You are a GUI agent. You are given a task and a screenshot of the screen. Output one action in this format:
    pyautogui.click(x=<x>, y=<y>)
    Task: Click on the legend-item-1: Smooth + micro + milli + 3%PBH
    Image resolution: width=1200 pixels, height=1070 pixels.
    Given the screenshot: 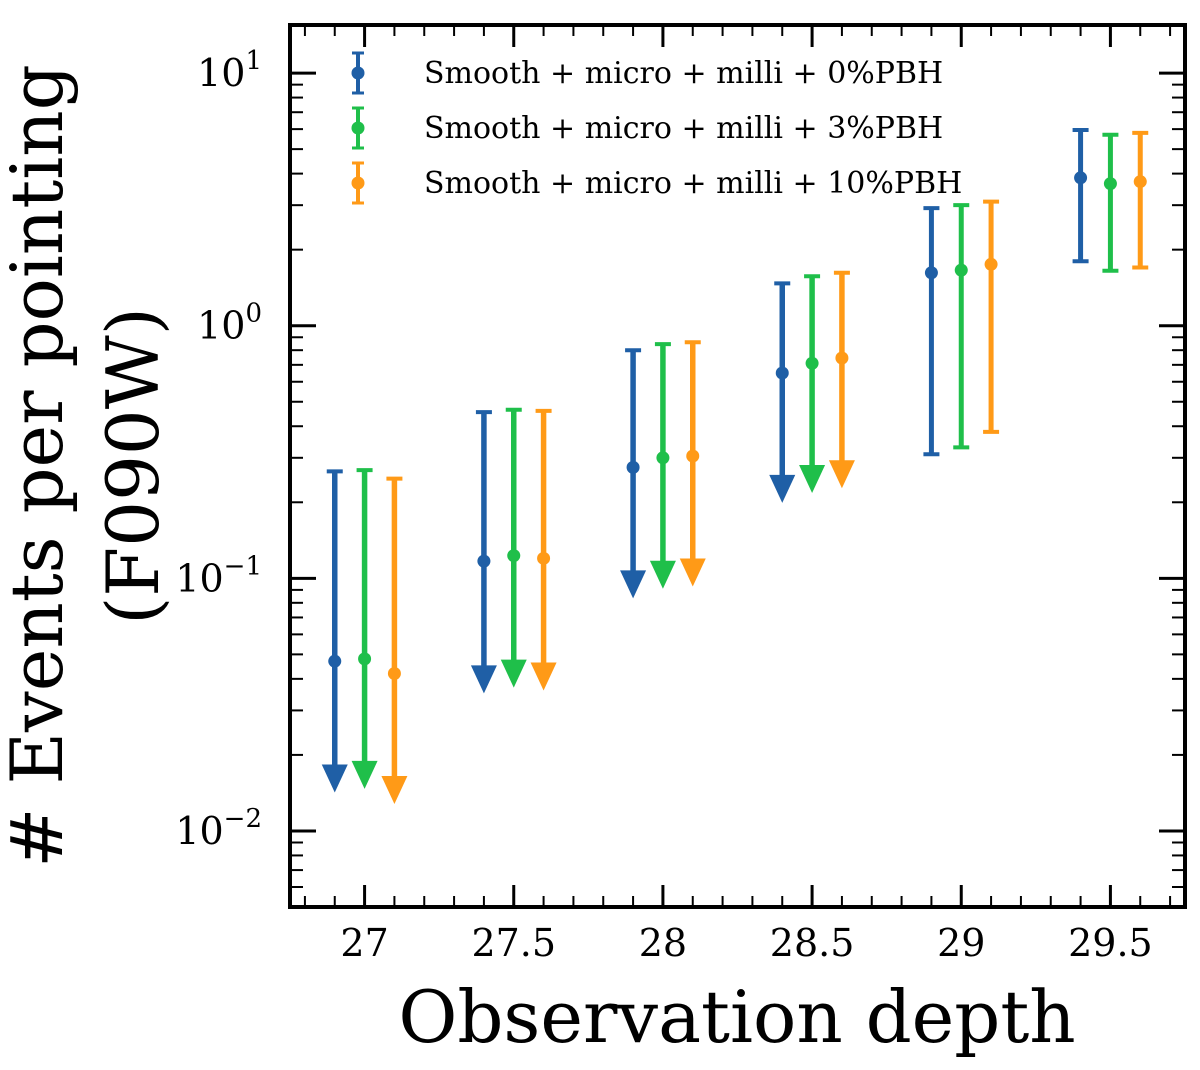 What is the action you would take?
    pyautogui.click(x=647, y=128)
    